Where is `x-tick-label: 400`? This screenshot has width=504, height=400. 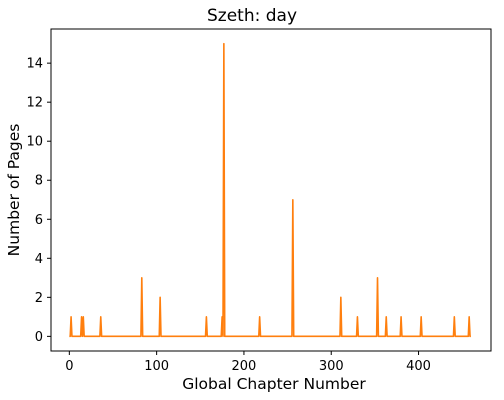
x-tick-label: 400 is located at coordinates (418, 366).